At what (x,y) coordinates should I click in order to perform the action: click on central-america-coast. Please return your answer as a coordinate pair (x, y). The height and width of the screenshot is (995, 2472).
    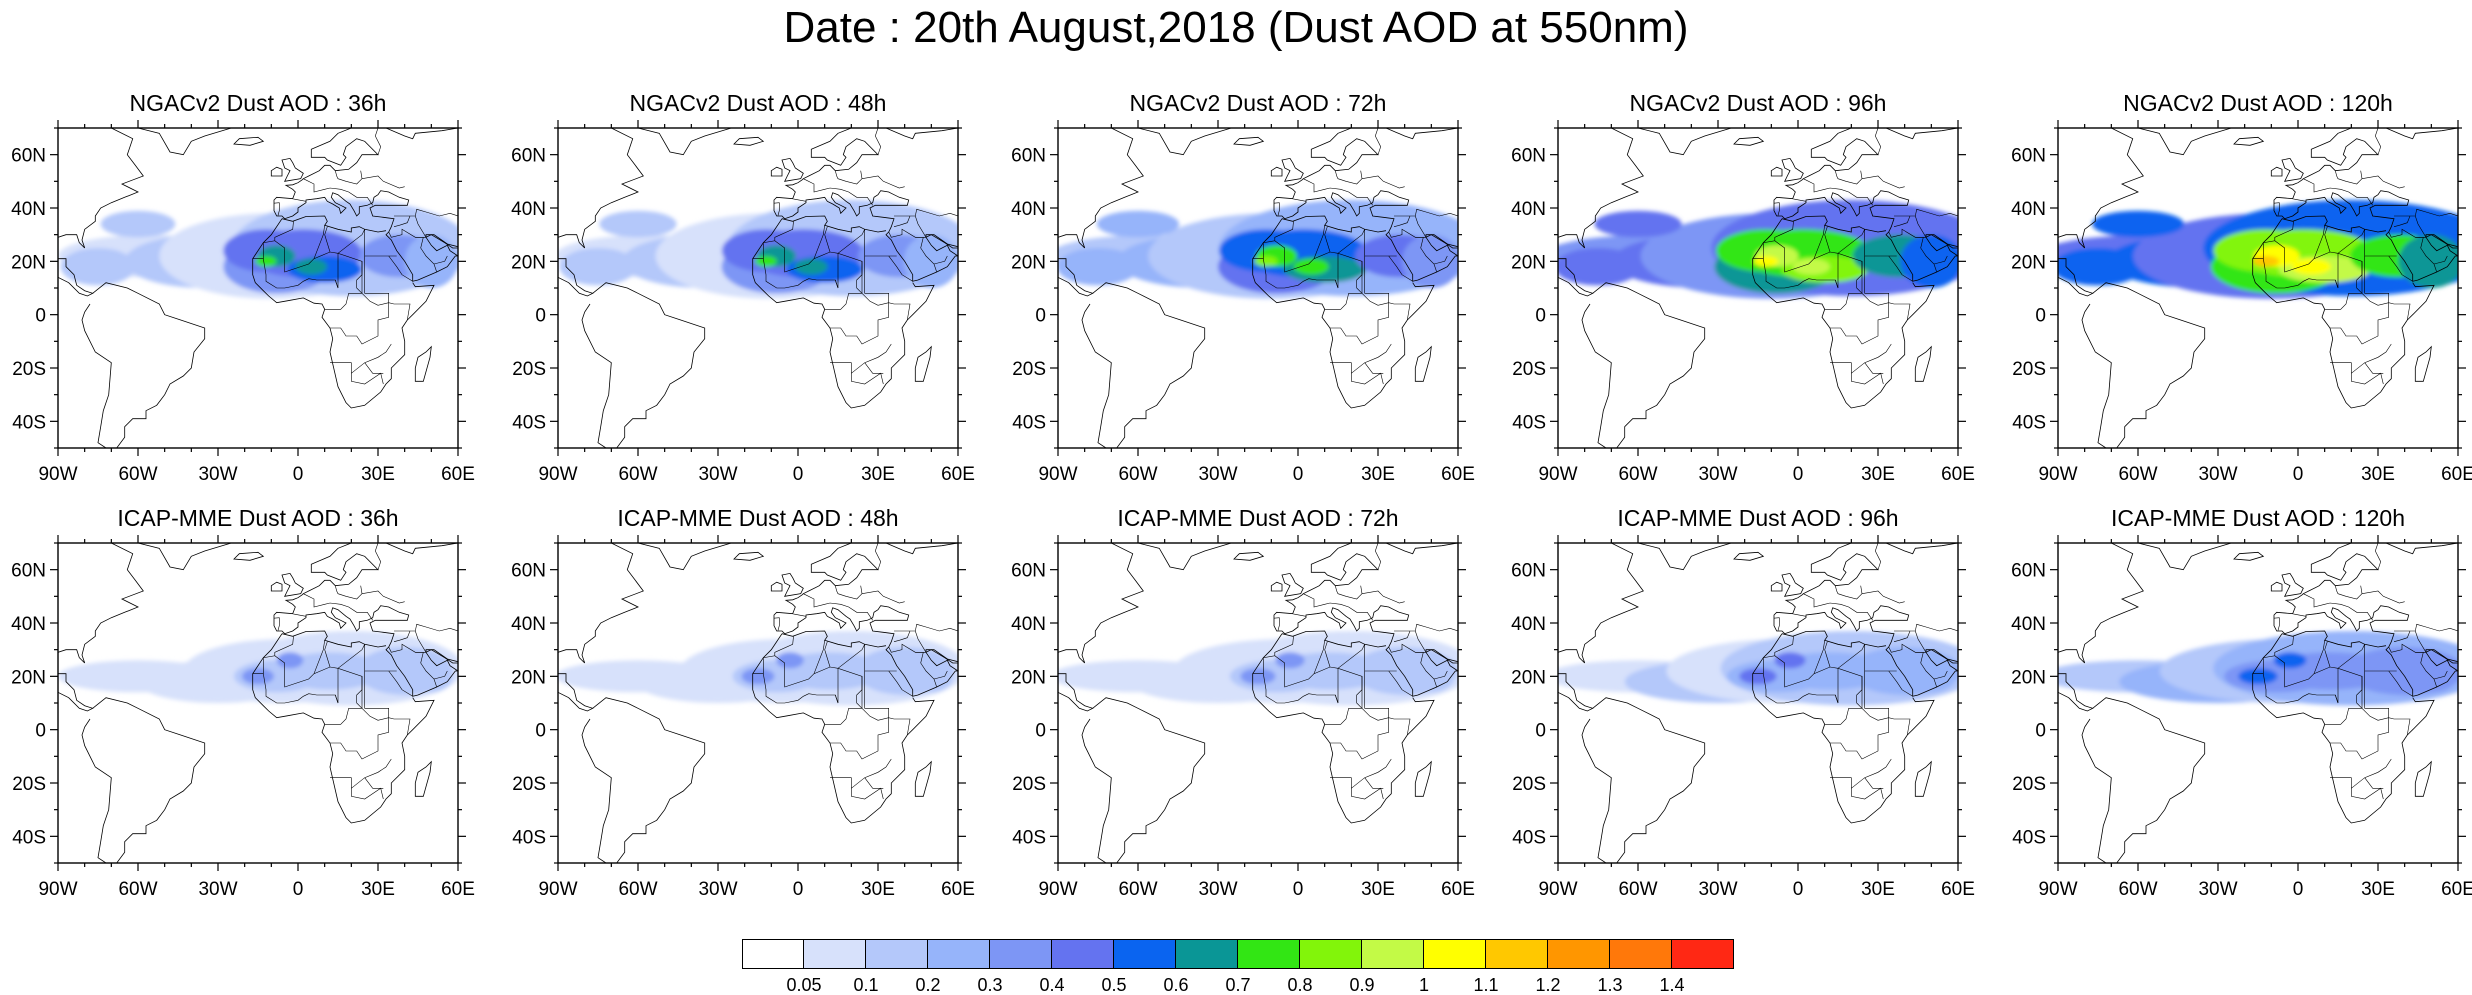
    Looking at the image, I should click on (576, 692).